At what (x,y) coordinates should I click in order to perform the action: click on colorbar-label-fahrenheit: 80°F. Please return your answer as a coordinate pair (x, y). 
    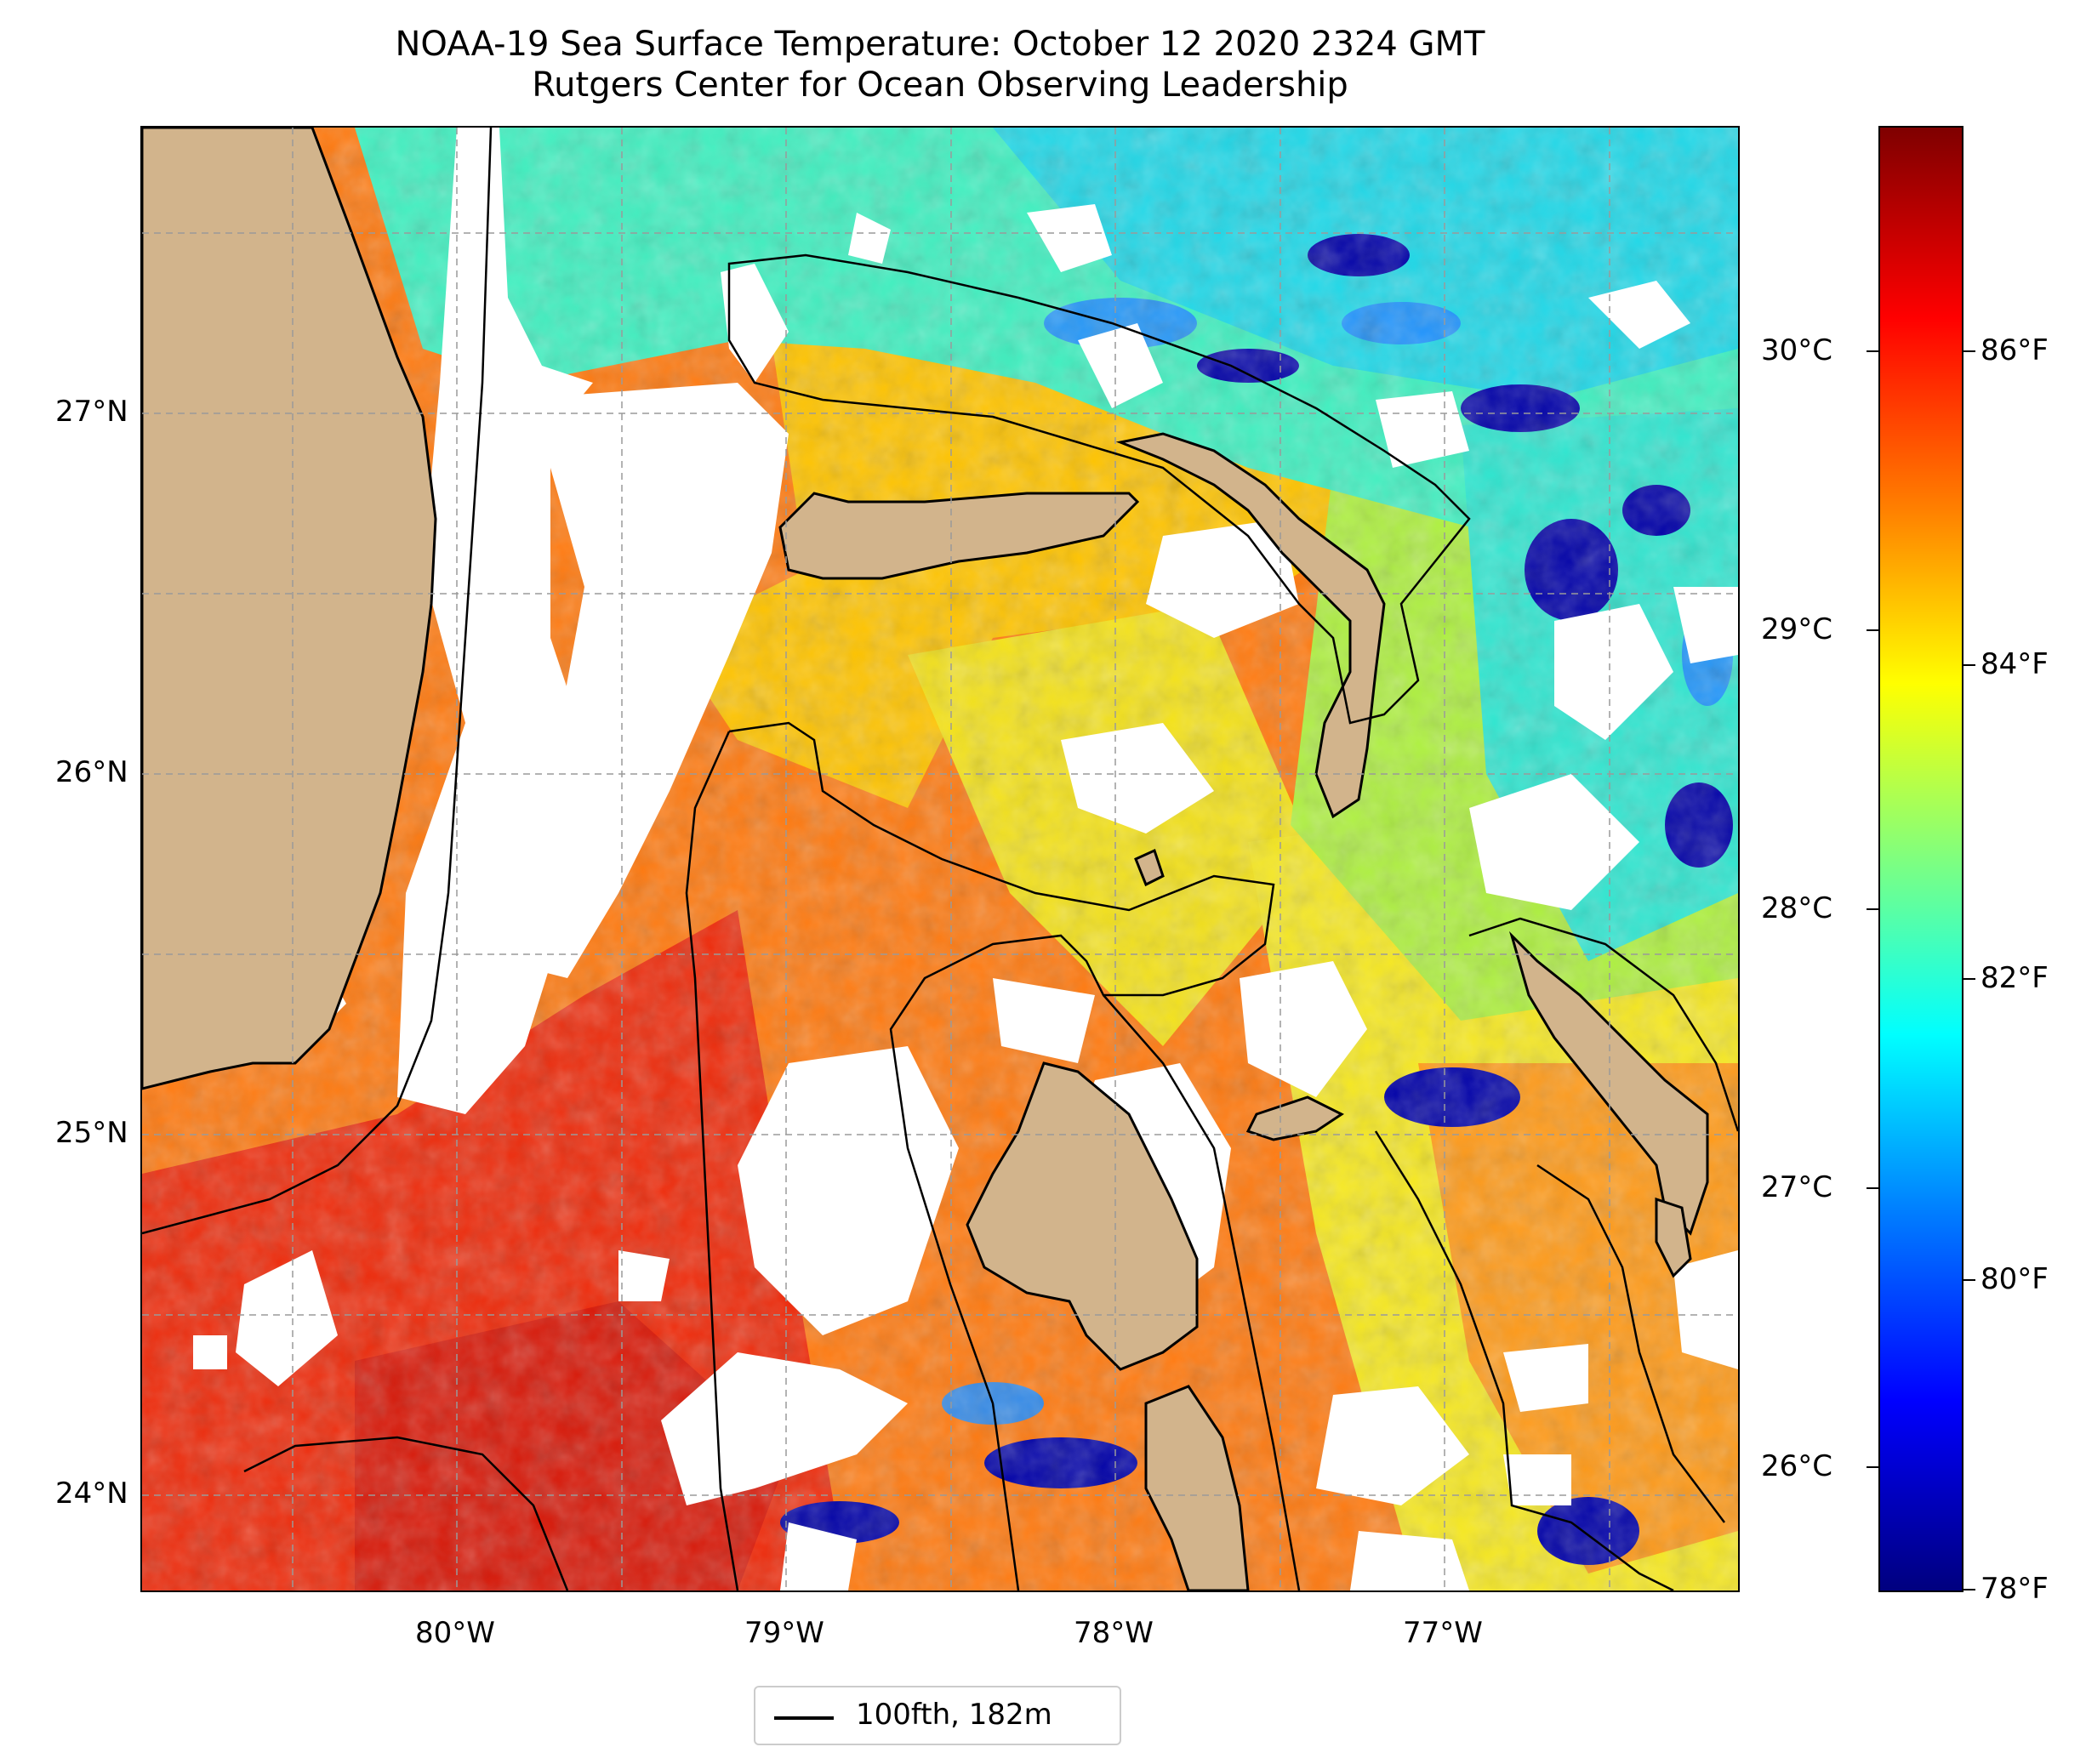
    Looking at the image, I should click on (2015, 1279).